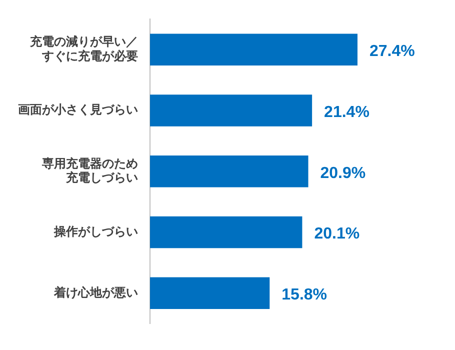 This screenshot has height=350, width=455. Describe the element at coordinates (95, 292) in the screenshot. I see `y-tick-label: 着け心地が悪い` at that location.